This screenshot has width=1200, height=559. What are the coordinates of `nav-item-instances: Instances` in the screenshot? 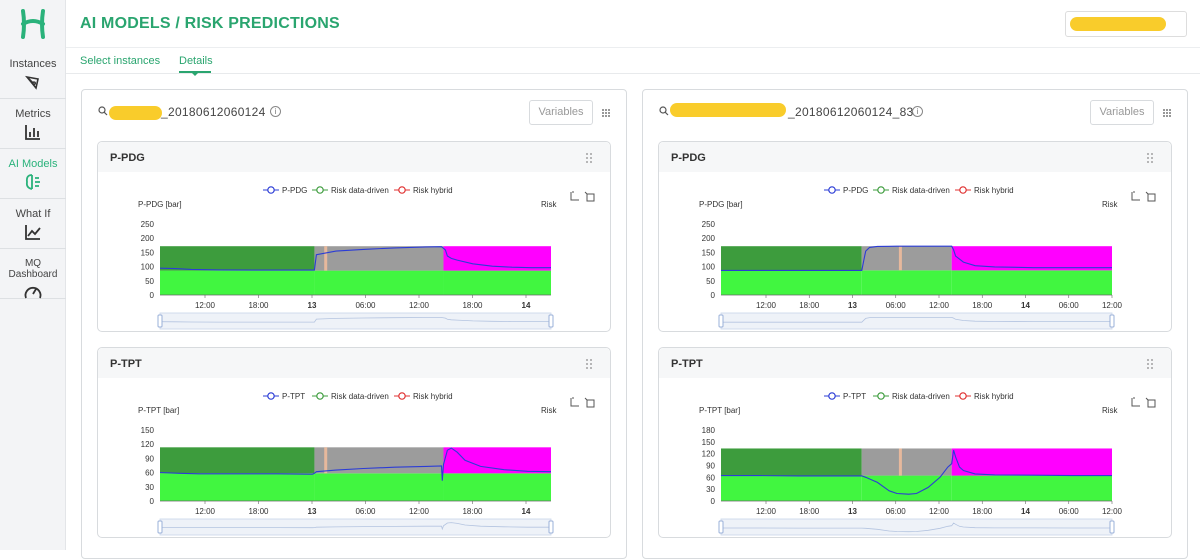 It's located at (33, 74).